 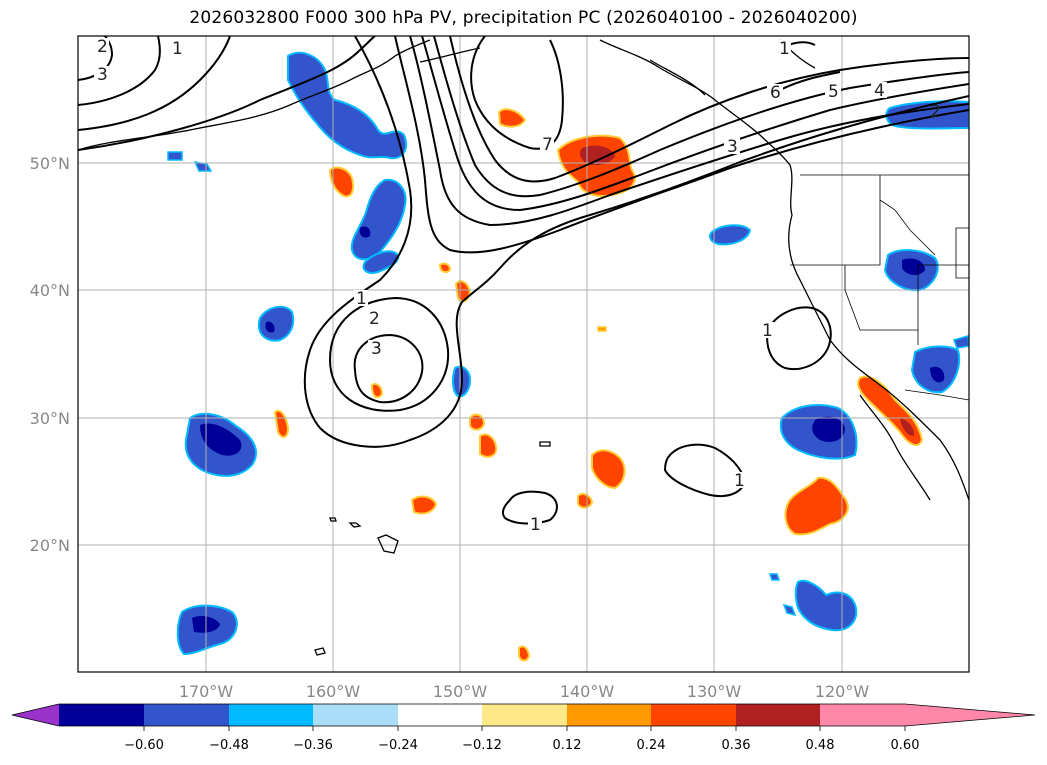 What do you see at coordinates (50, 418) in the screenshot?
I see `lat-tick-label: 30°N` at bounding box center [50, 418].